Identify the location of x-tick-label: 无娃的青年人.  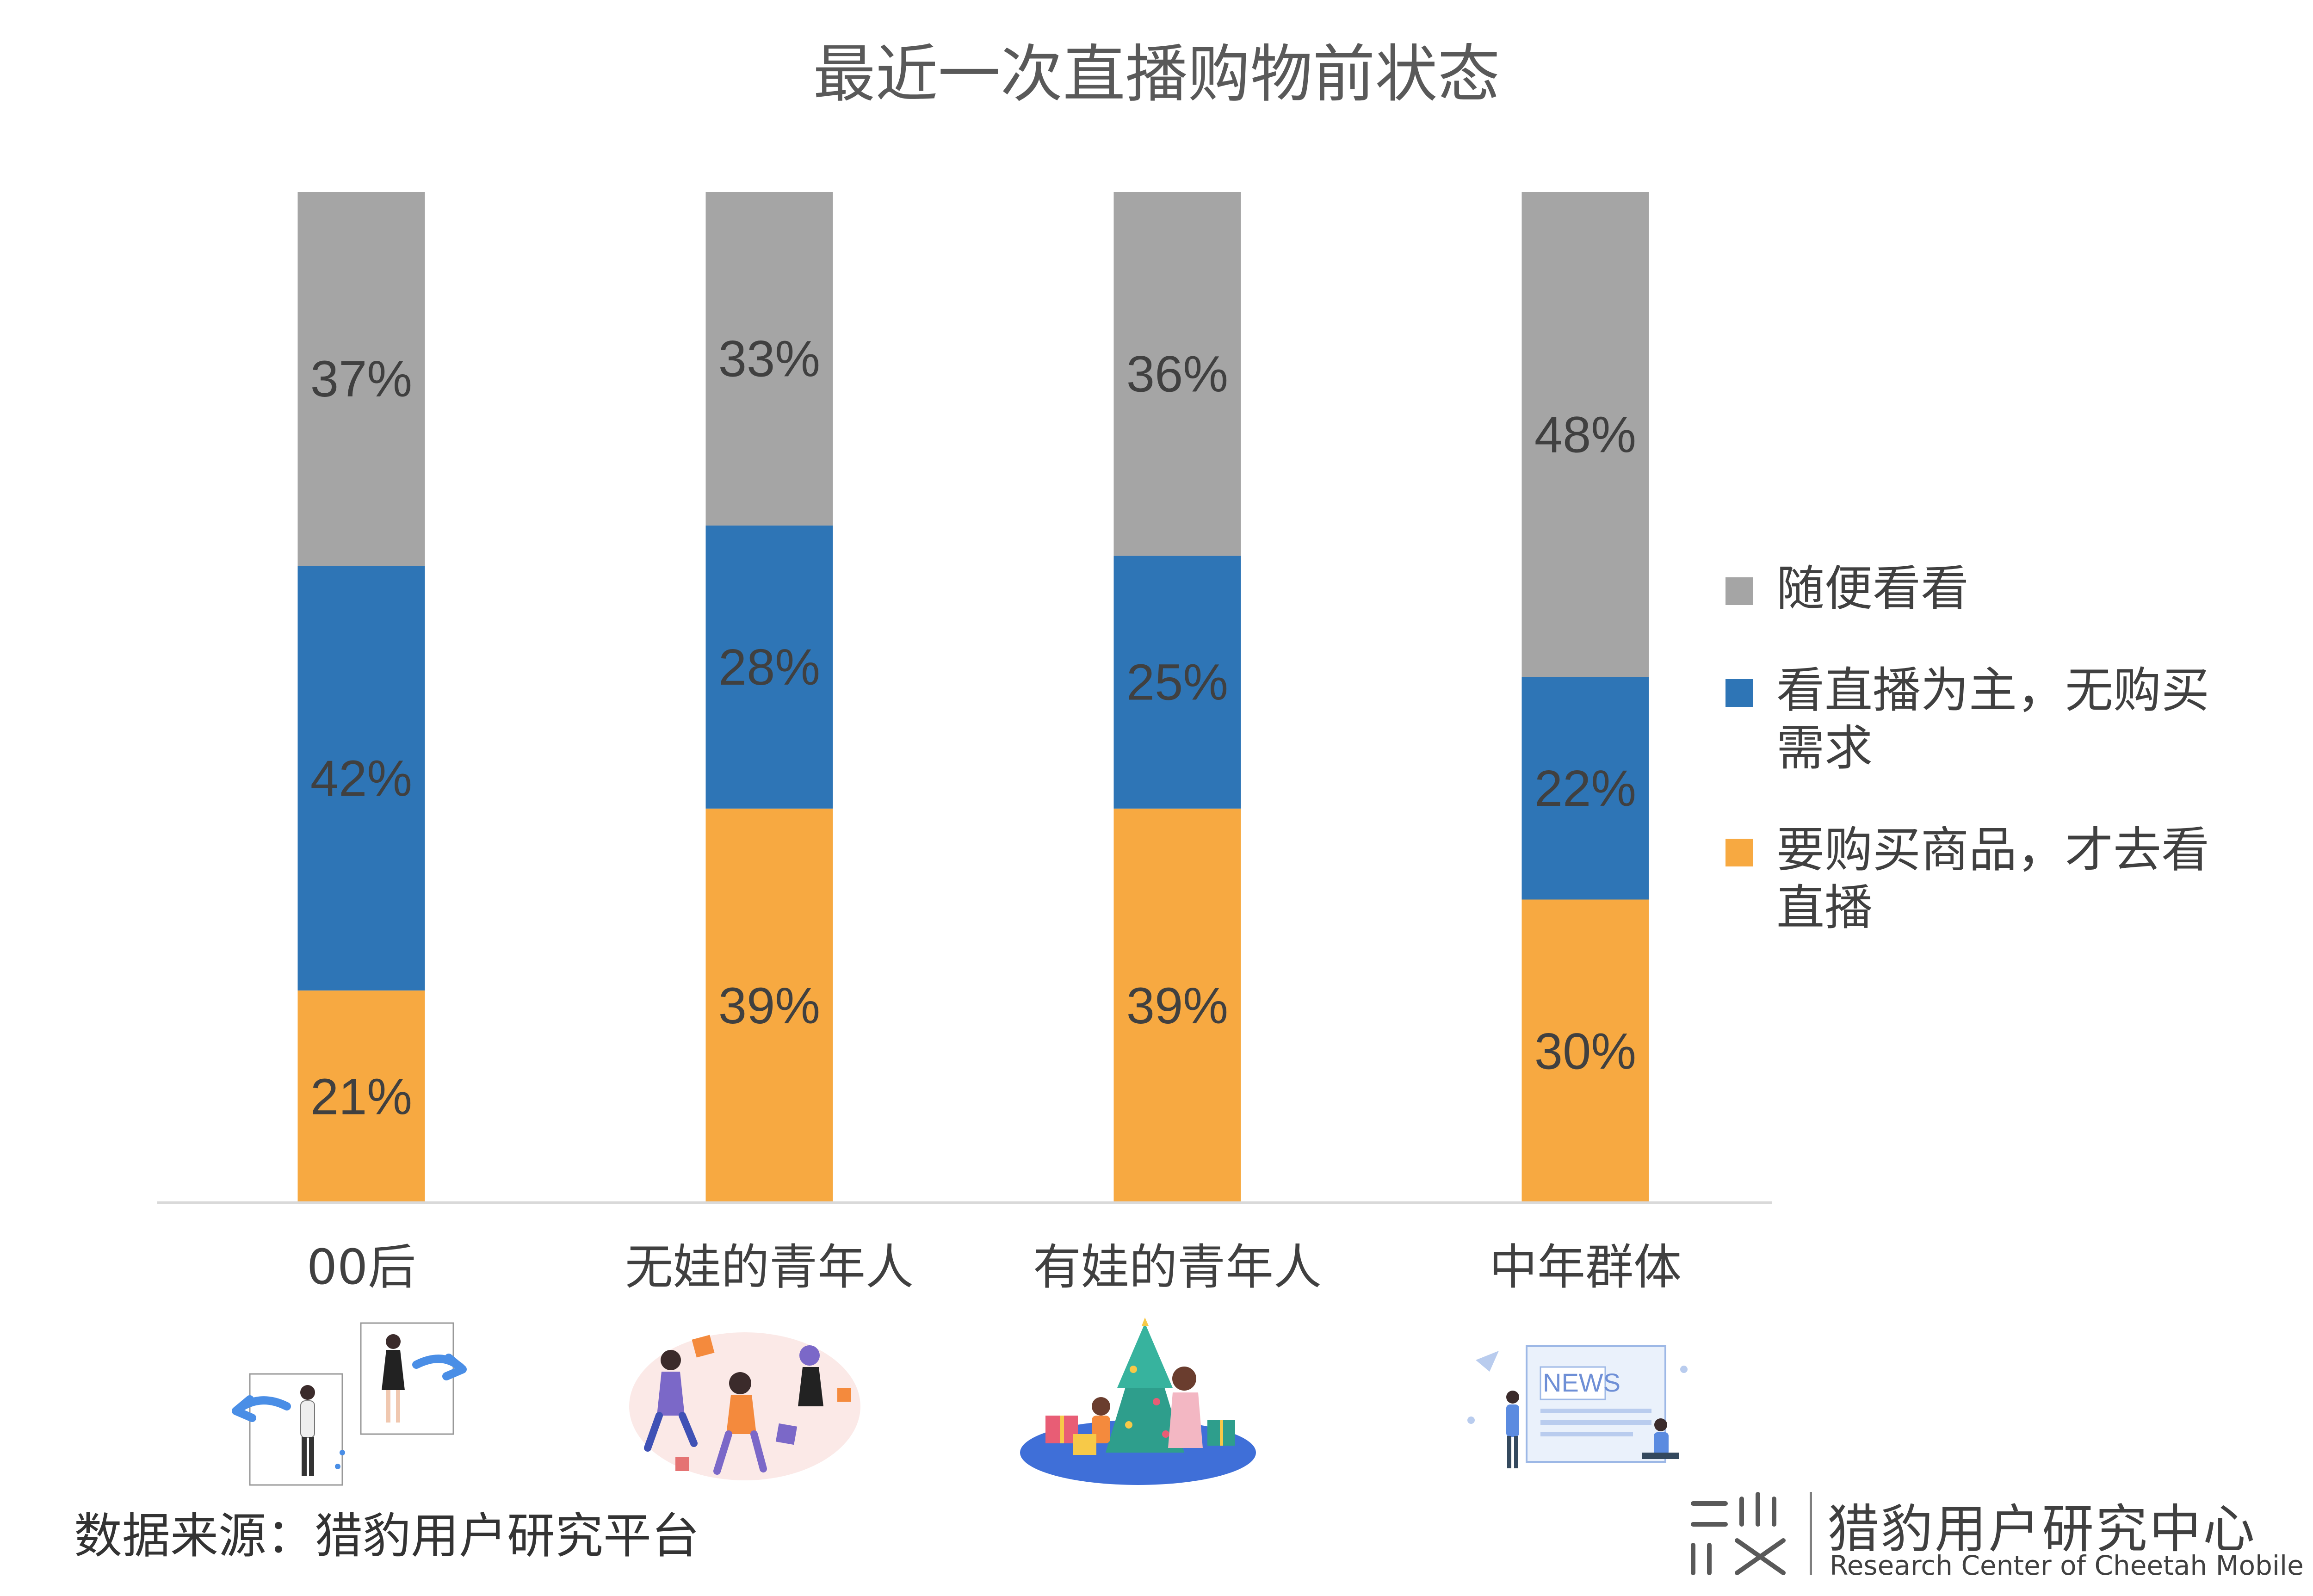
(769, 1267).